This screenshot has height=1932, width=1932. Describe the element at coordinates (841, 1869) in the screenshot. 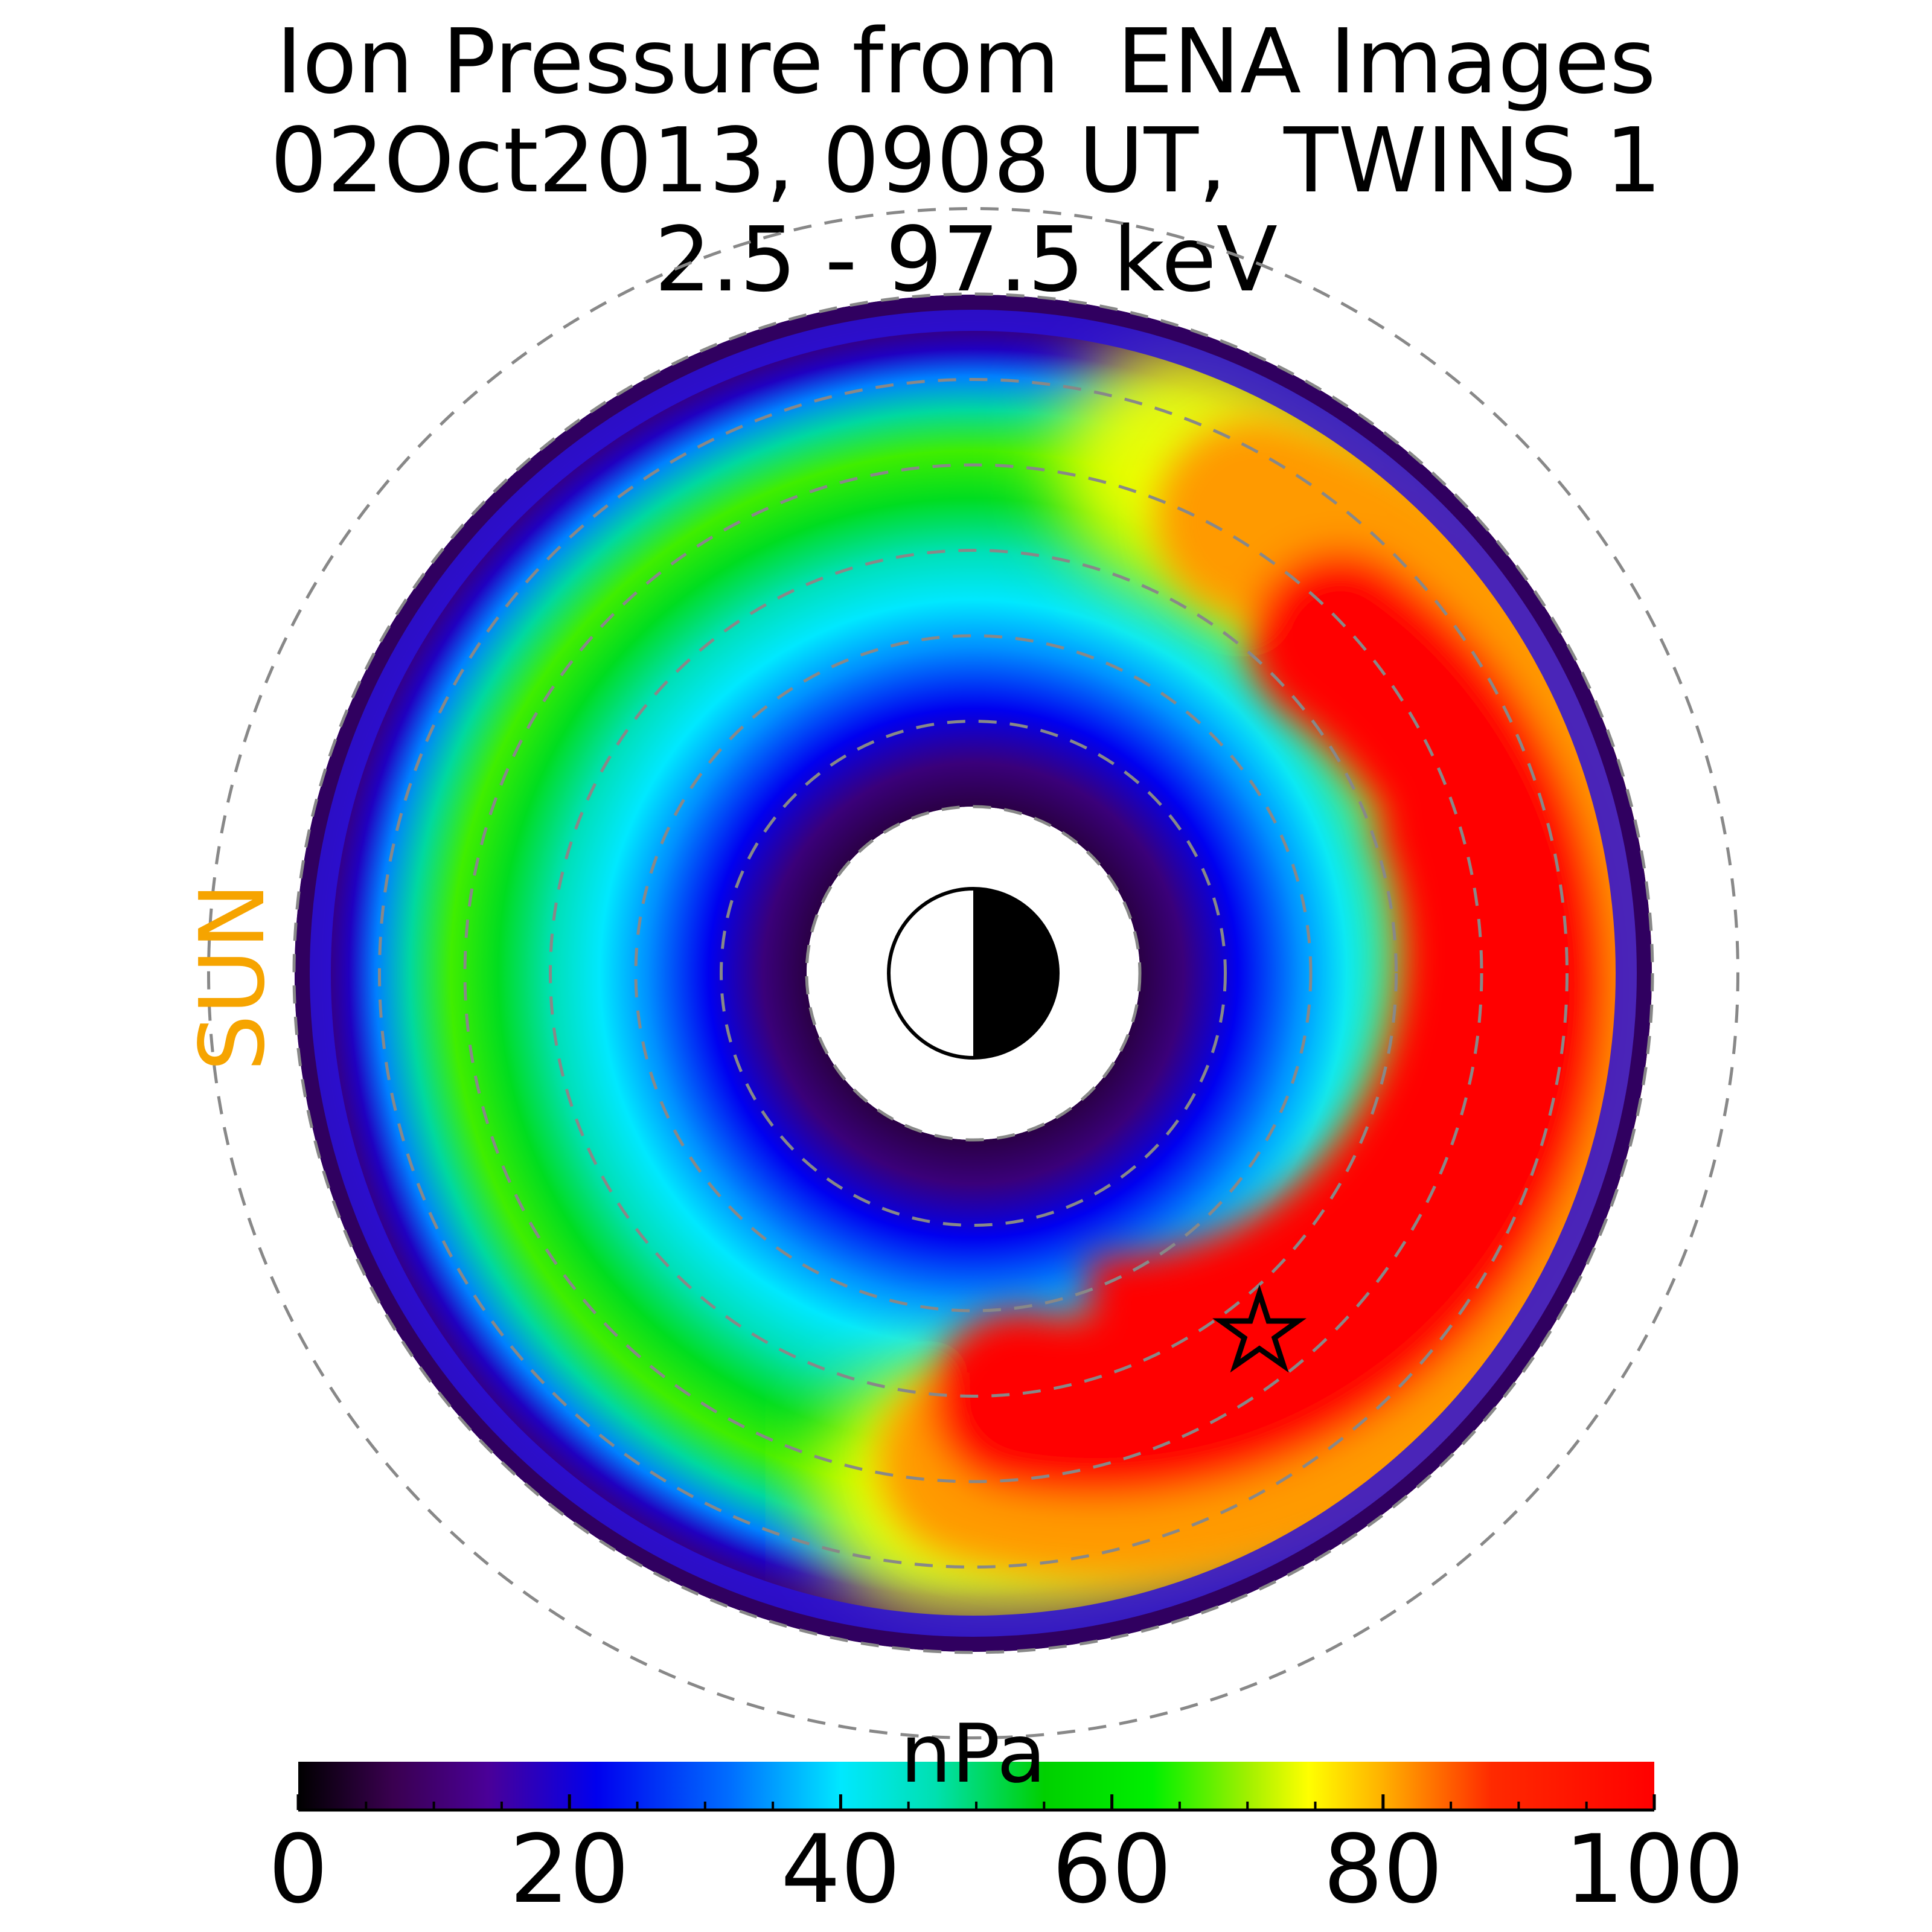

I see `colorbar-tick-label: 40` at that location.